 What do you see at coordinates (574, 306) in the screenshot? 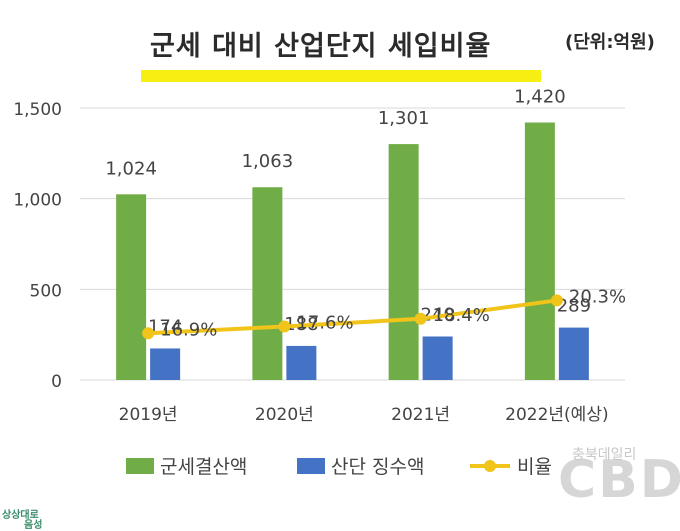
I see `bar-sandan-label: 289` at bounding box center [574, 306].